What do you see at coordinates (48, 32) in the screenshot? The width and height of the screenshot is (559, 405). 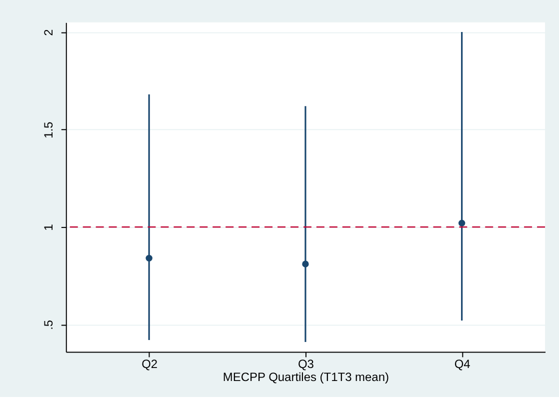 I see `y-tick-label: 2` at bounding box center [48, 32].